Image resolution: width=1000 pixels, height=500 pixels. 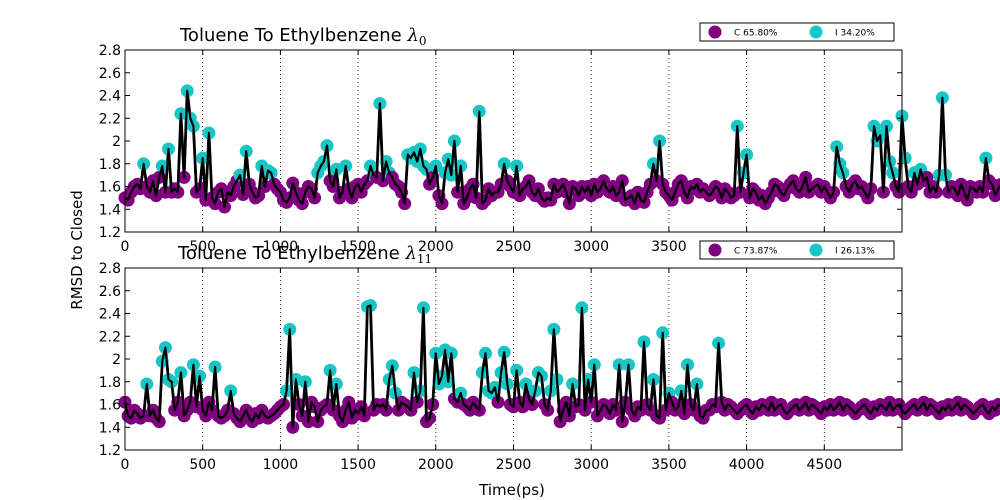 What do you see at coordinates (77, 249) in the screenshot?
I see `y-axis-label: RMSD to Closed` at bounding box center [77, 249].